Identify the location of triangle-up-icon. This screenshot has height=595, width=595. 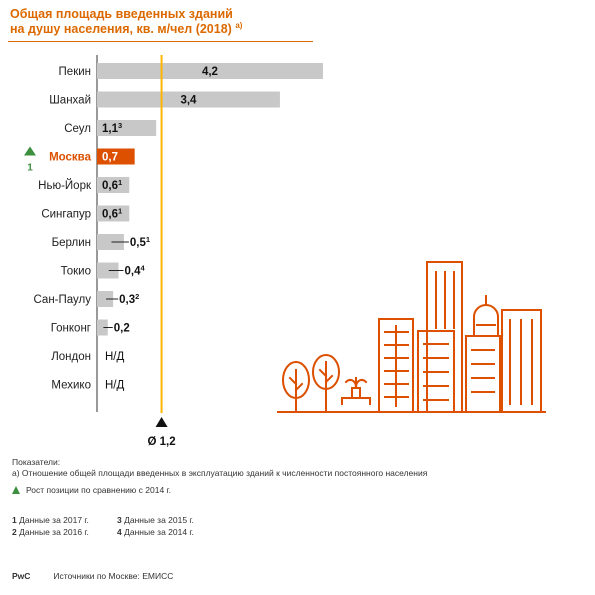
(16, 490).